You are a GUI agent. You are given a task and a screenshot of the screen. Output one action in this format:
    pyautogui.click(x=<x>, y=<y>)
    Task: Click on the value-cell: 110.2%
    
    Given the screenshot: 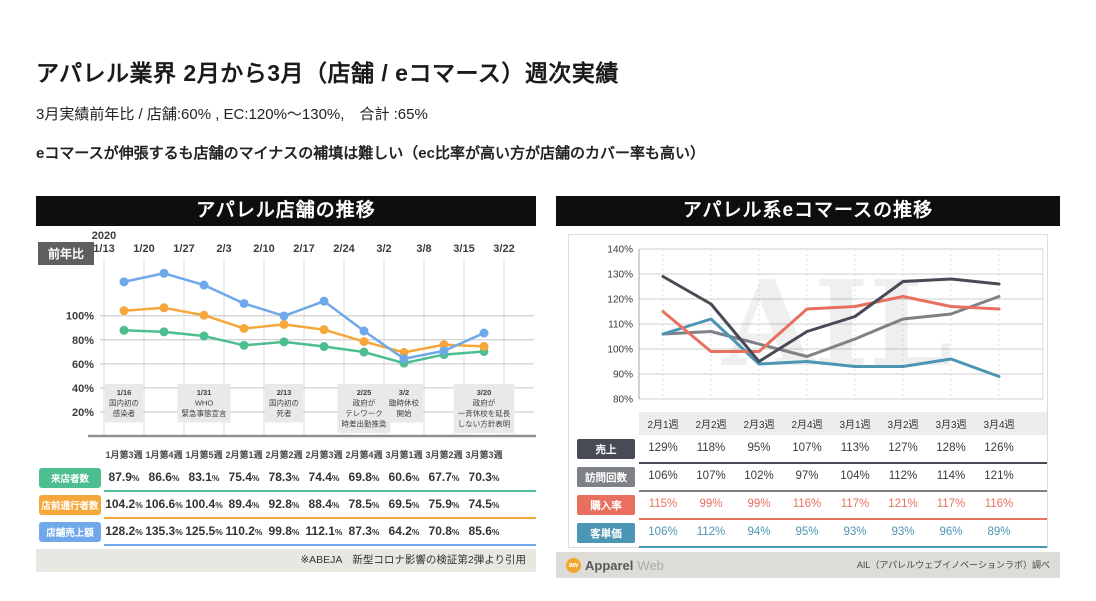 What is the action you would take?
    pyautogui.click(x=244, y=530)
    